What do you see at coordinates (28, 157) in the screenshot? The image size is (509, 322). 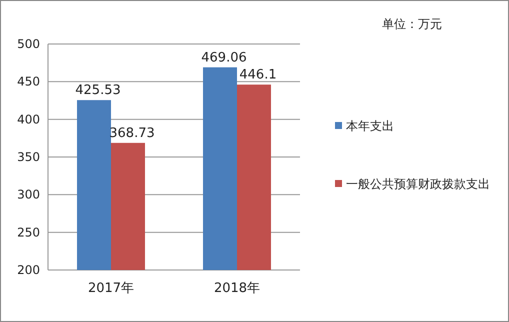 I see `y-tick-label: 350` at bounding box center [28, 157].